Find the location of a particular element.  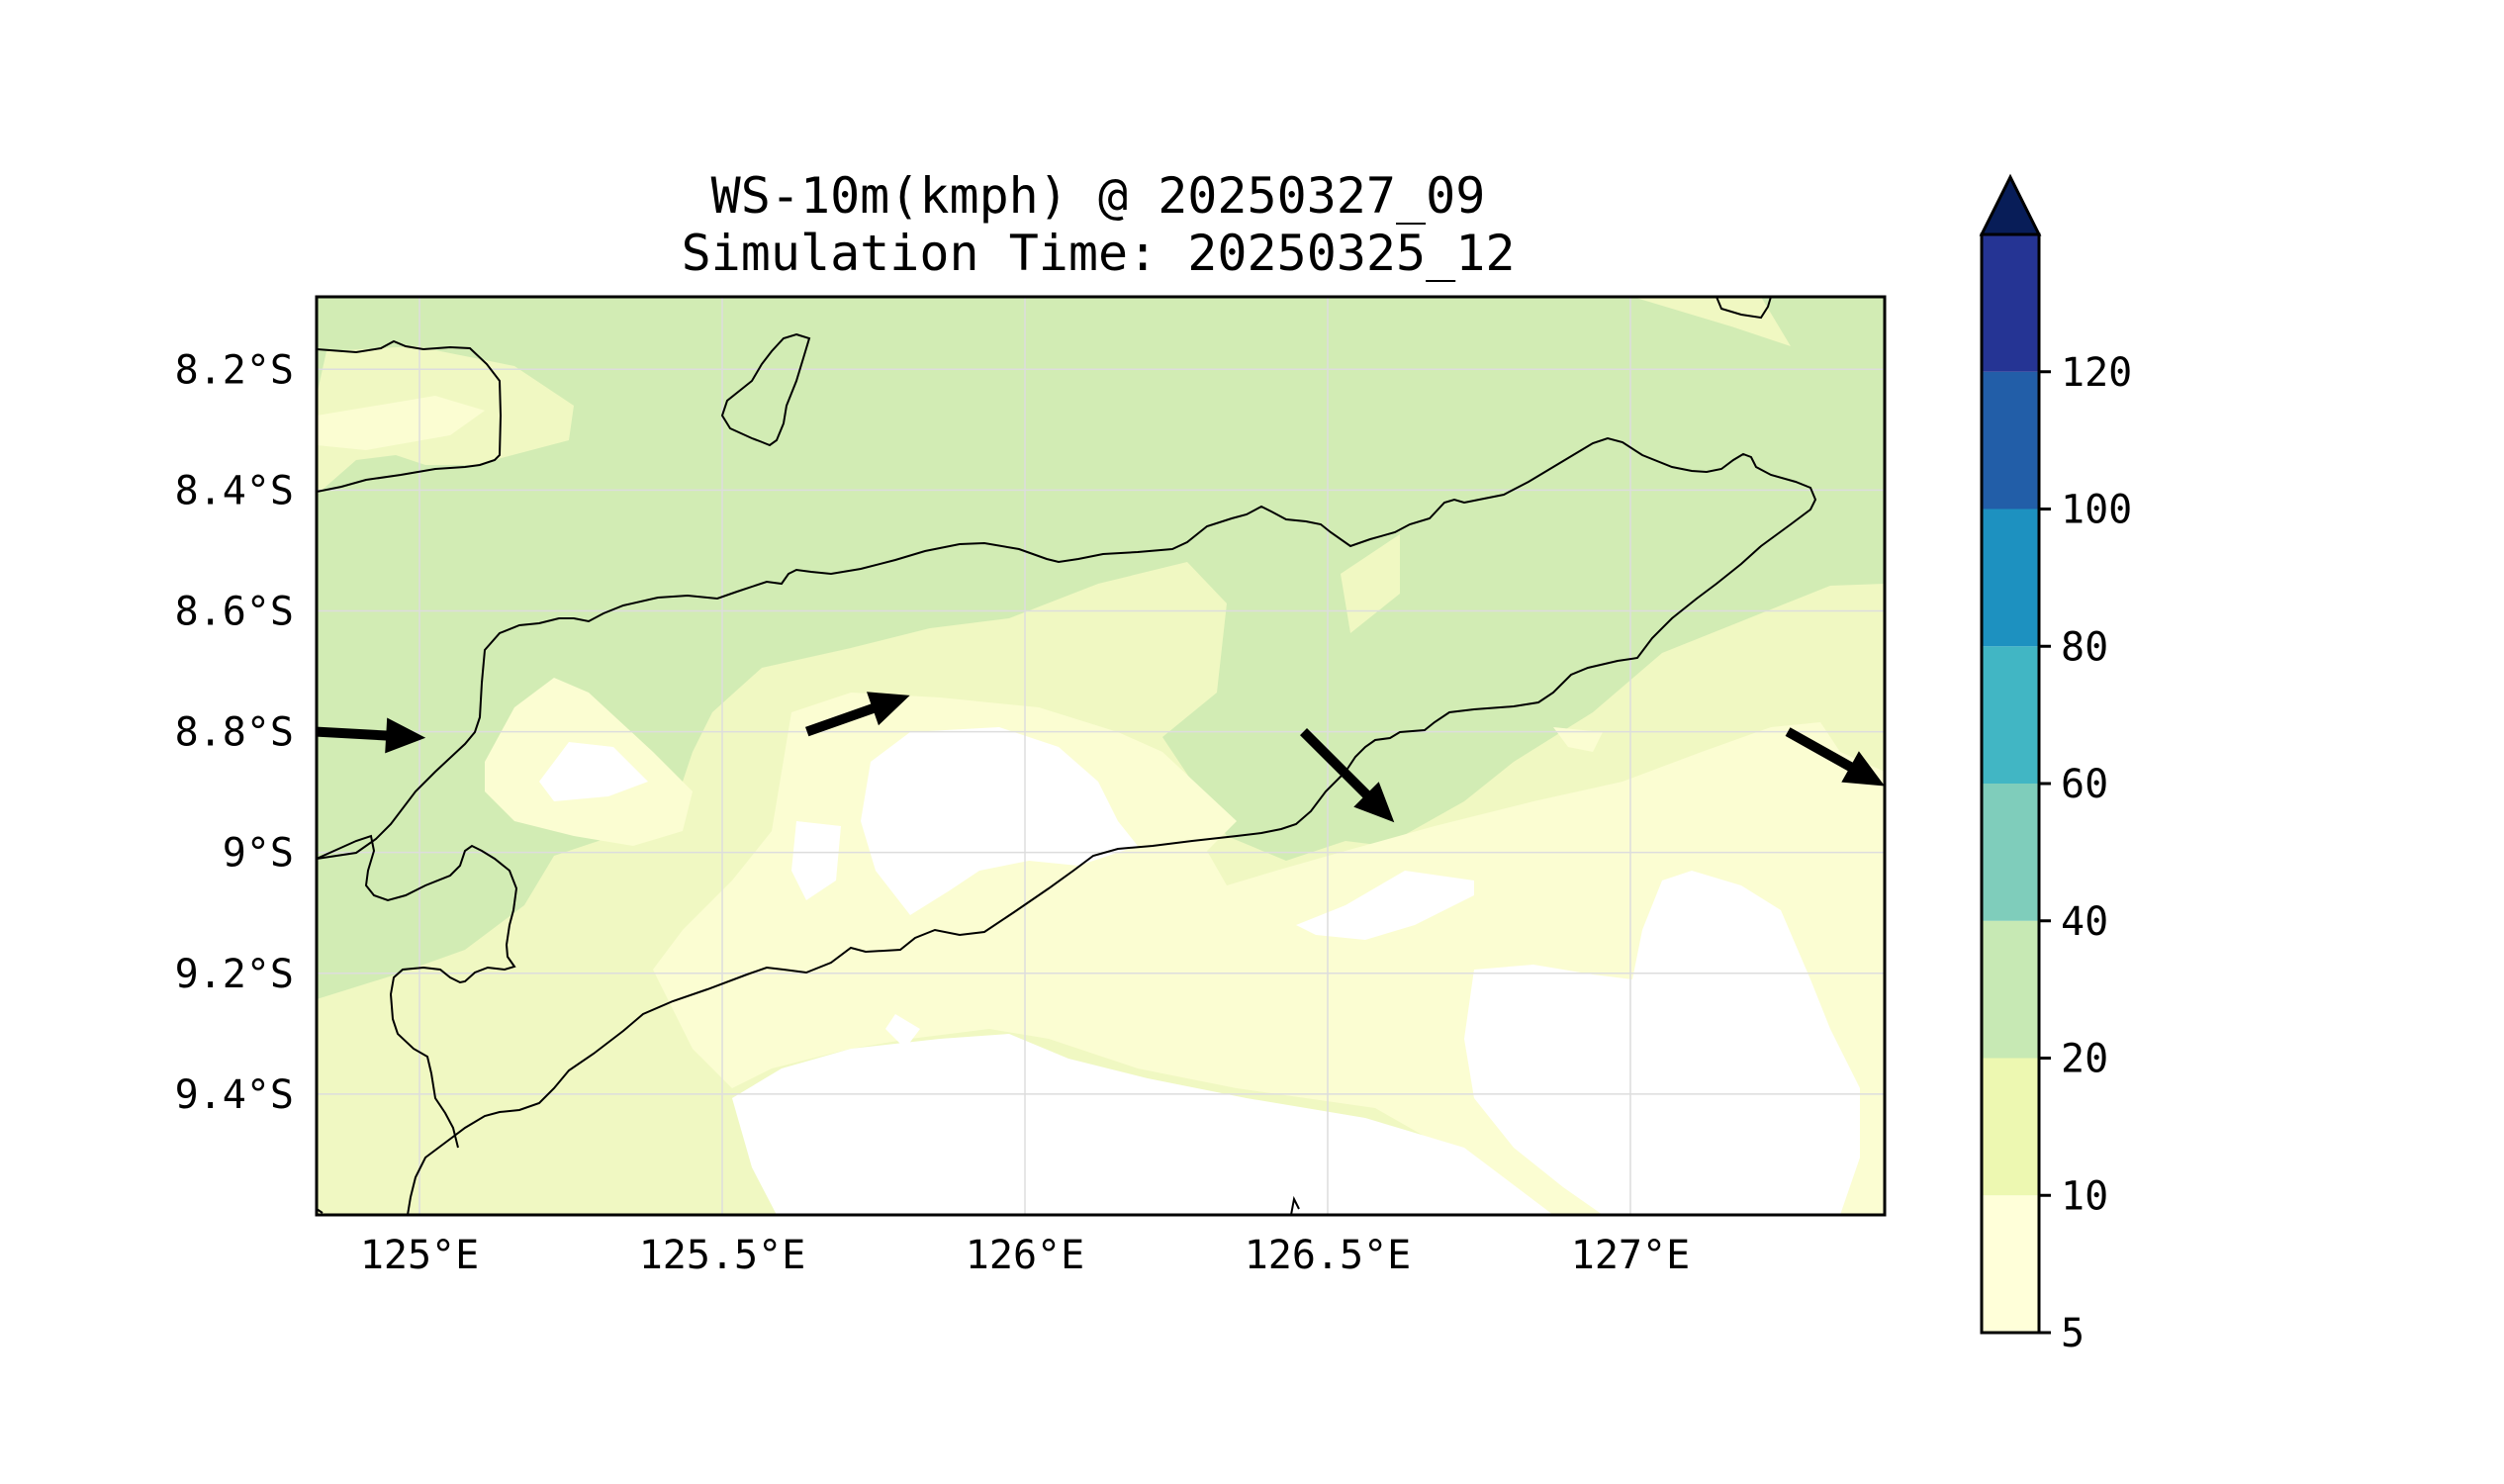

lat-tick-label: 9.4°S is located at coordinates (234, 1095).